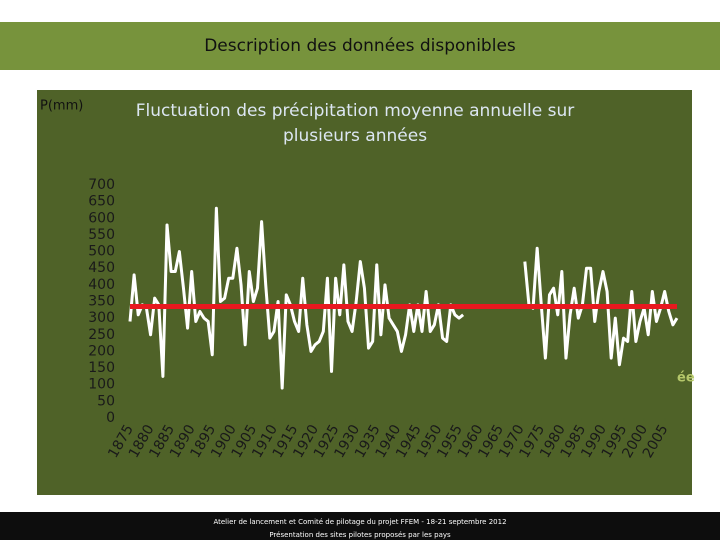 This screenshot has height=540, width=720. I want to click on y-tick-label: 600, so click(101, 218).